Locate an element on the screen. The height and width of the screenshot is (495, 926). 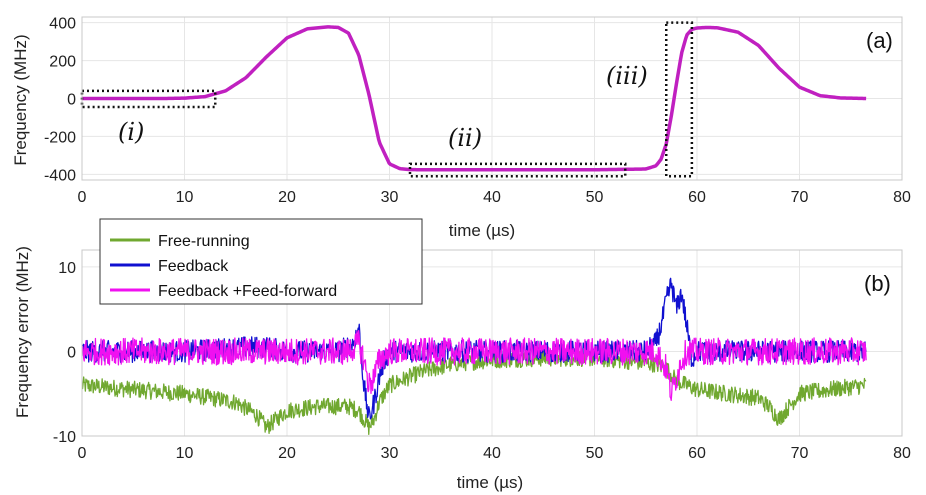
series-line-free-running is located at coordinates (474, 392).